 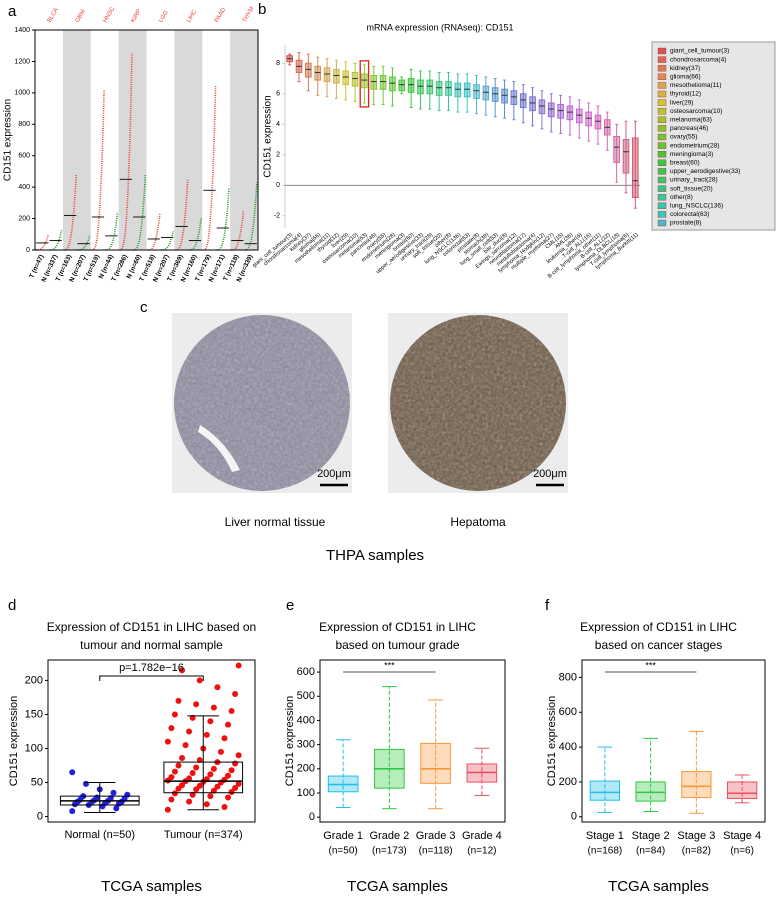 What do you see at coordinates (685, 94) in the screenshot?
I see `legend-label: thyroid(12)` at bounding box center [685, 94].